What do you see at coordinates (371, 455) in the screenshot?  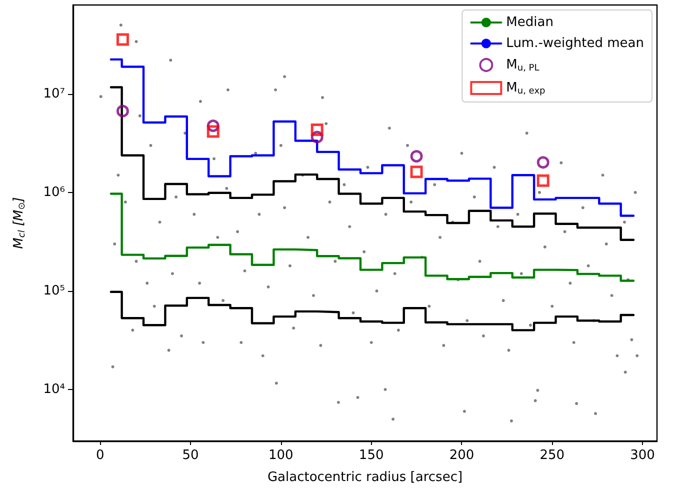 I see `x-tick-label: 150` at bounding box center [371, 455].